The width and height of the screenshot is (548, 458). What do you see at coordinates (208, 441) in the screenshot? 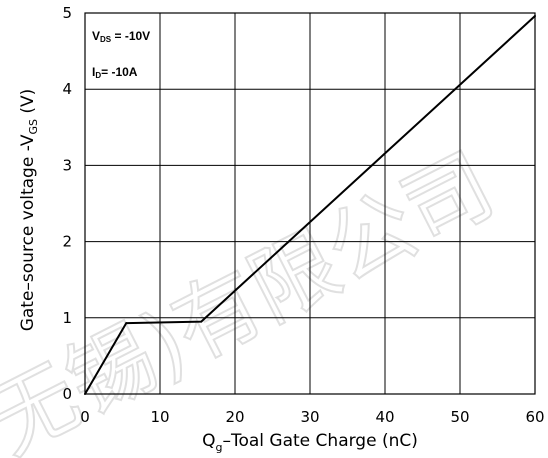
I see `x-axis-title-q: Q` at bounding box center [208, 441].